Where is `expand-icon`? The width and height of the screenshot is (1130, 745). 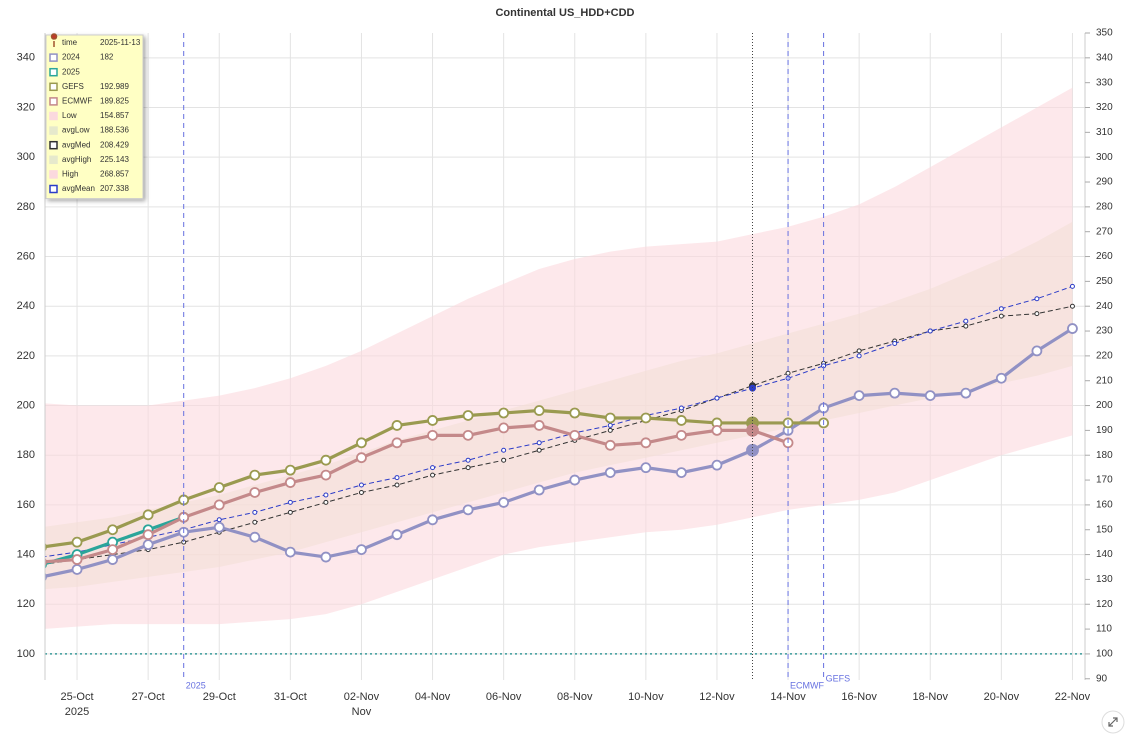
expand-icon is located at coordinates (1113, 722).